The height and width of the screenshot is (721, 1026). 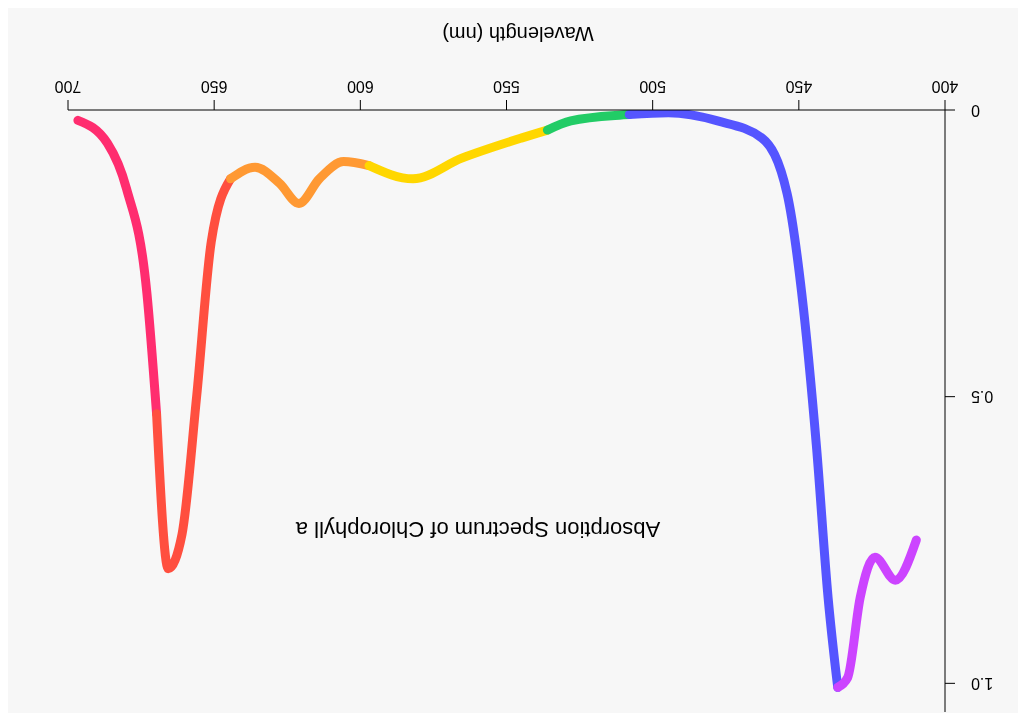 I want to click on x-tick-label: 500, so click(x=653, y=86).